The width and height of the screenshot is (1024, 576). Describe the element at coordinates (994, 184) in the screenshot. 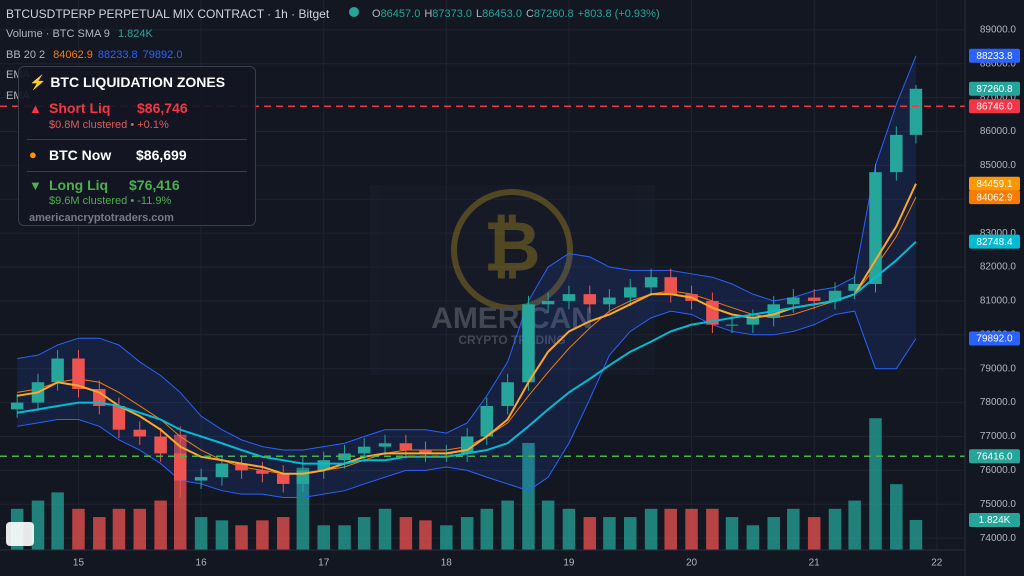

I see `price-label: 84459.1` at that location.